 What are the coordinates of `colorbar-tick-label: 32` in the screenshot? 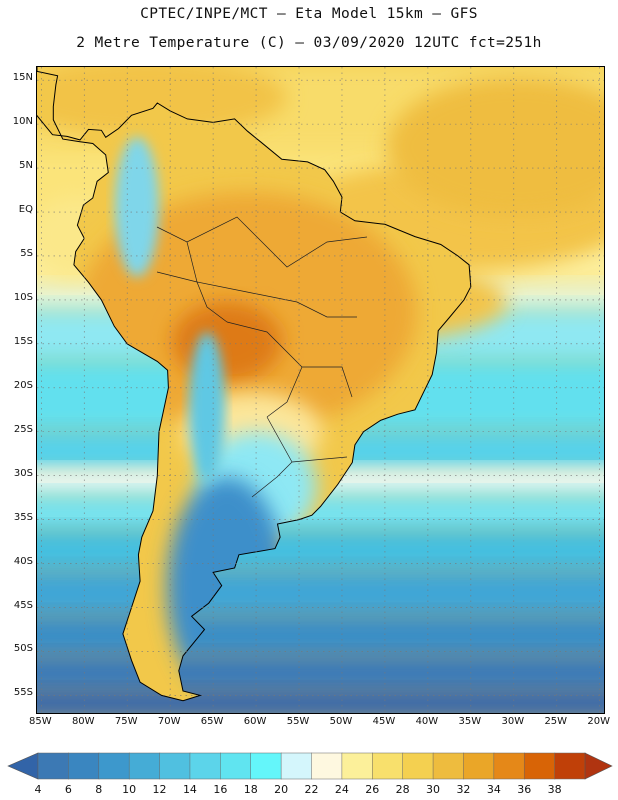 It's located at (463, 789).